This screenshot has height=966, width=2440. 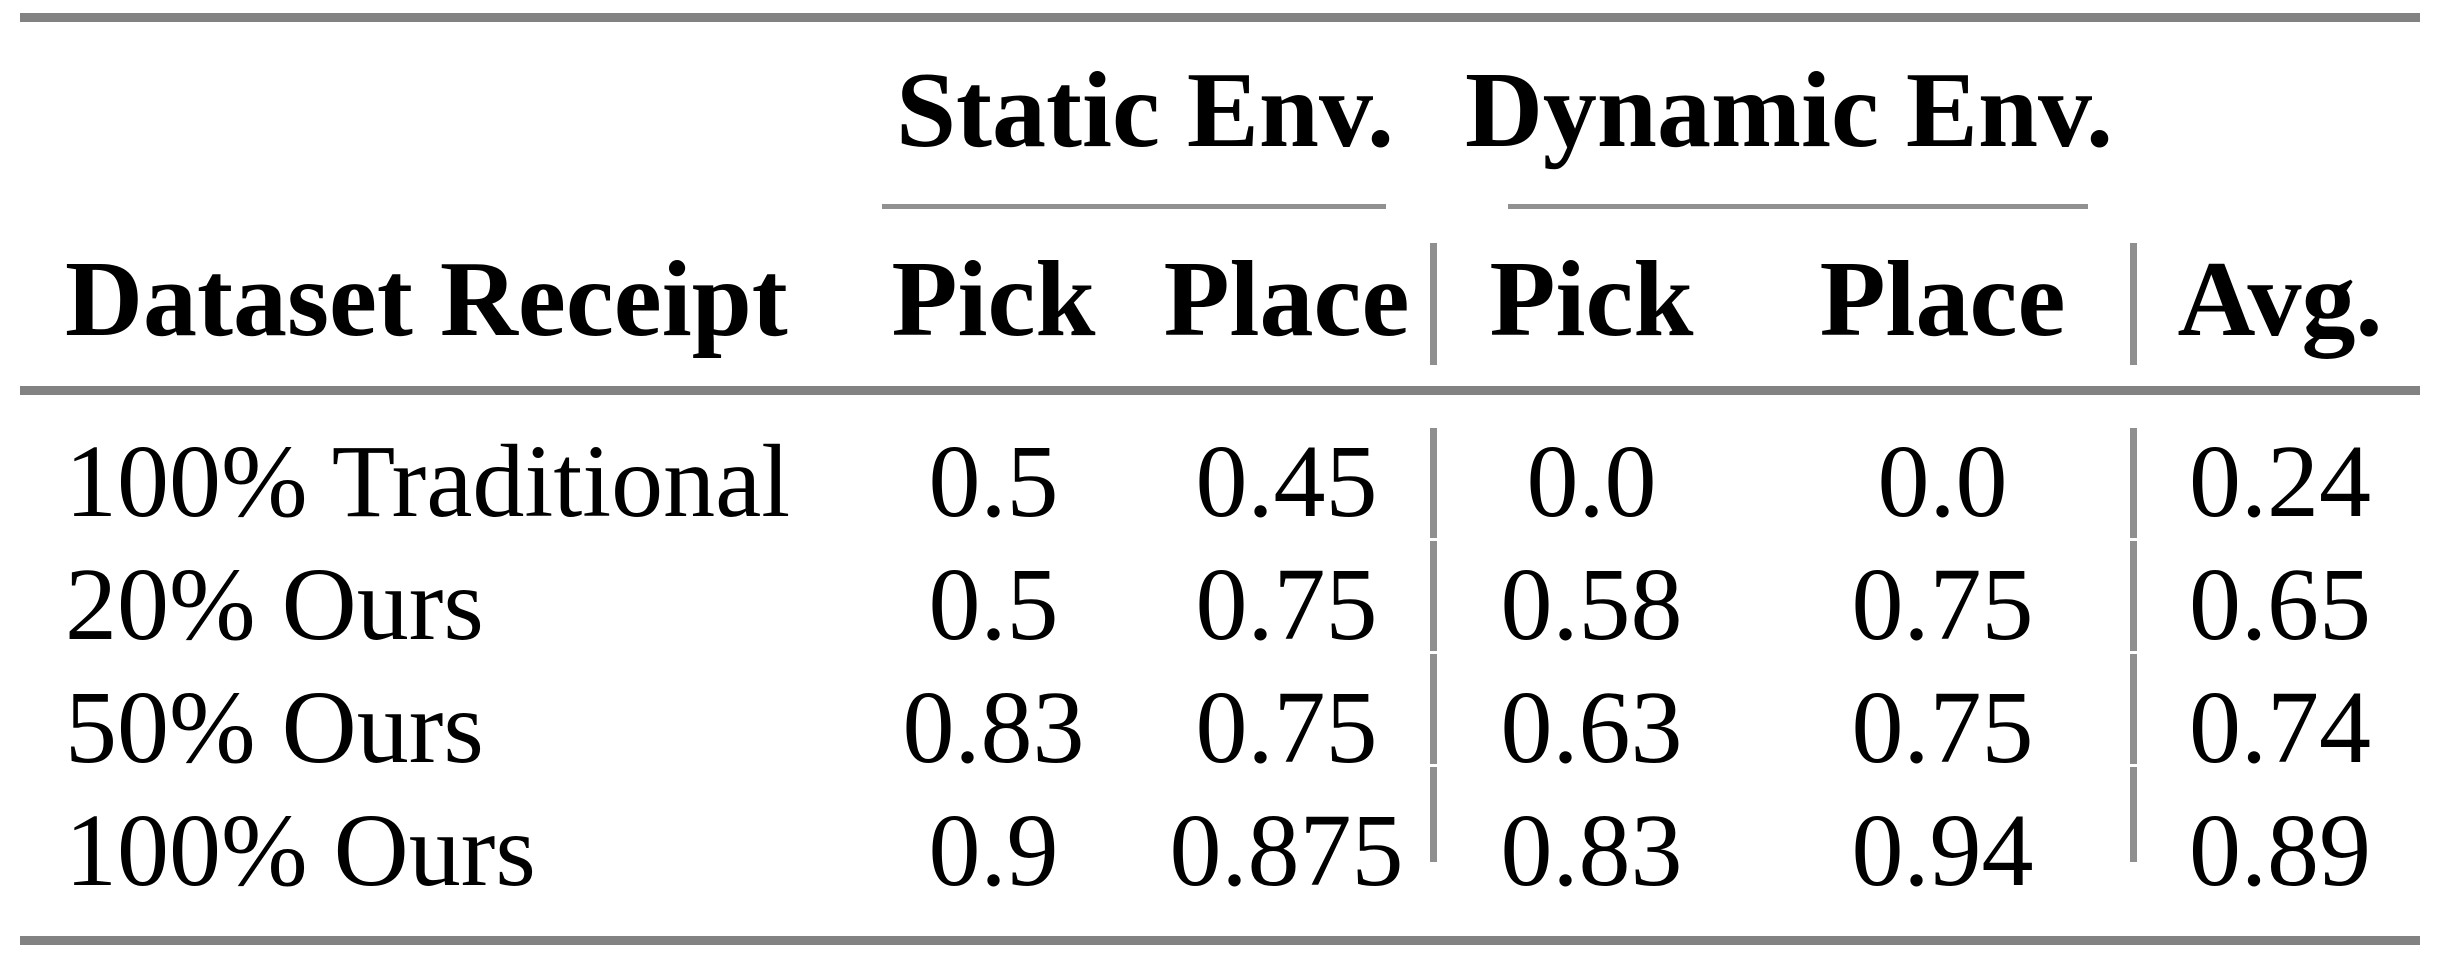 I want to click on row-label: 100% Traditional, so click(x=428, y=481).